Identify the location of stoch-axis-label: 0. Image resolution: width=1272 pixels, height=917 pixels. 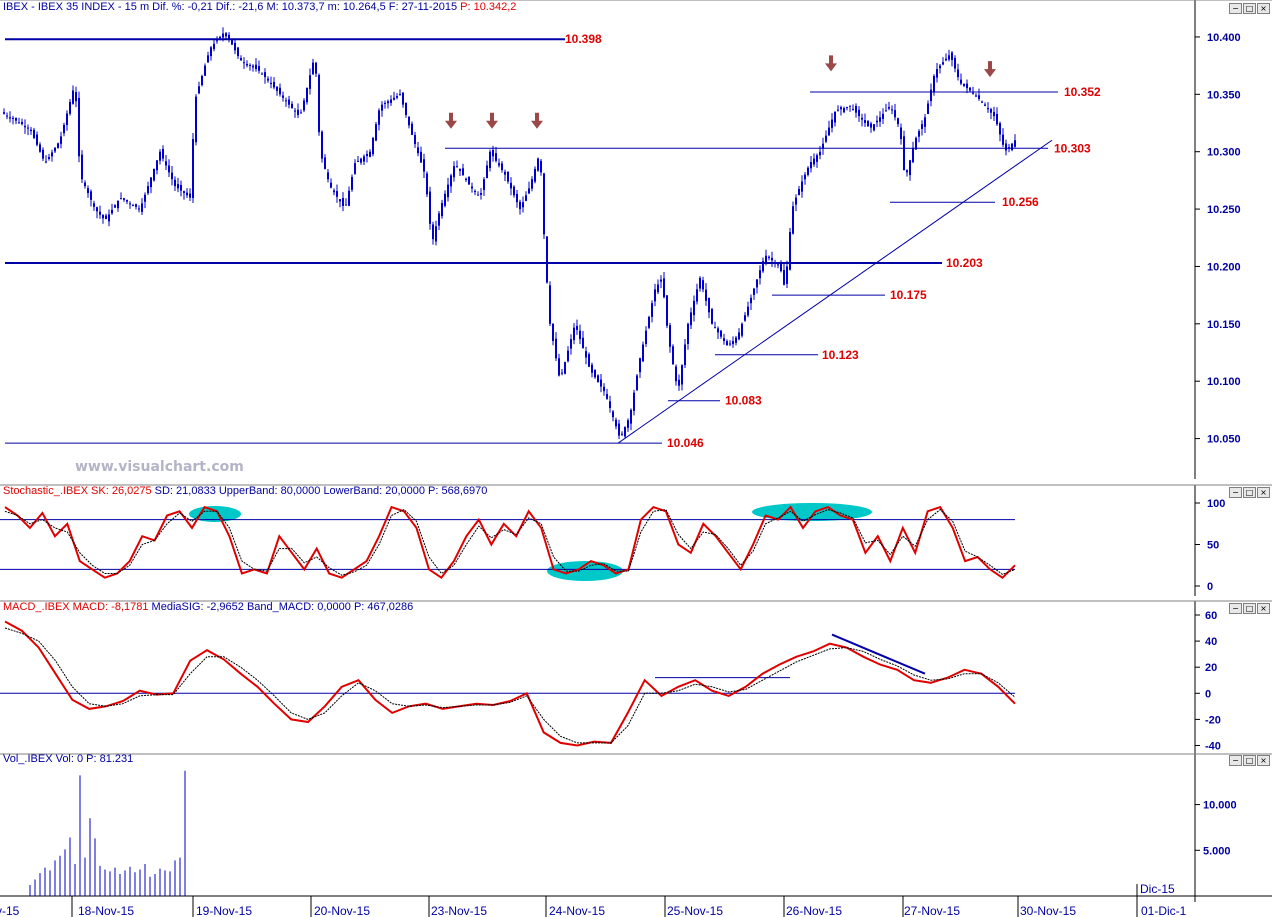
(1210, 587).